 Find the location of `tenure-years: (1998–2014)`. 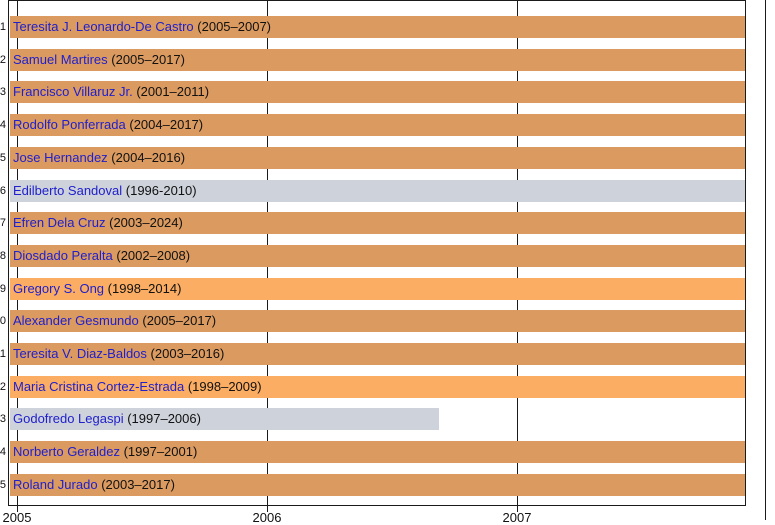

tenure-years: (1998–2014) is located at coordinates (144, 288).